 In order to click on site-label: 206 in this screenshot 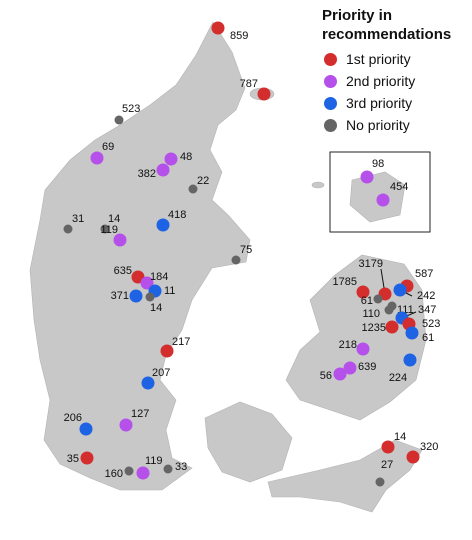, I will do `click(73, 418)`.